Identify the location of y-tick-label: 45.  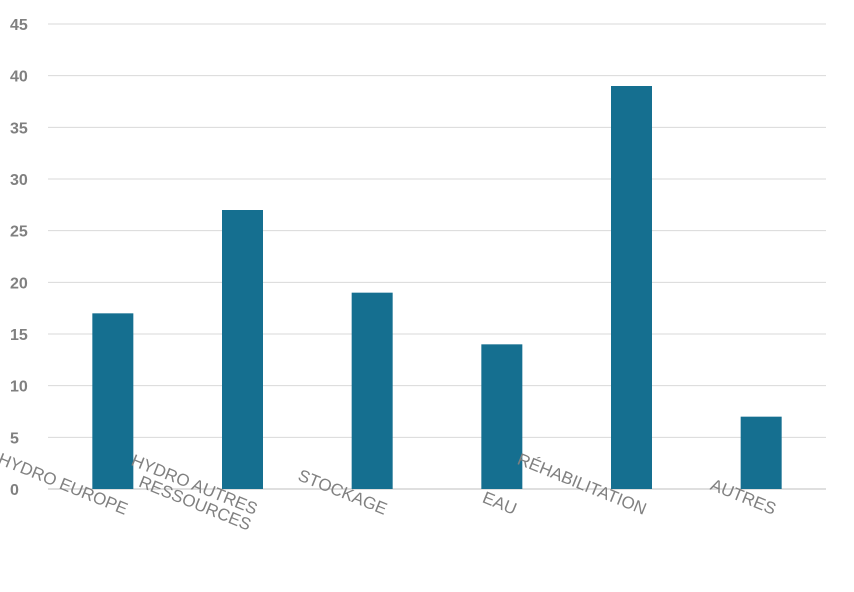
(19, 25).